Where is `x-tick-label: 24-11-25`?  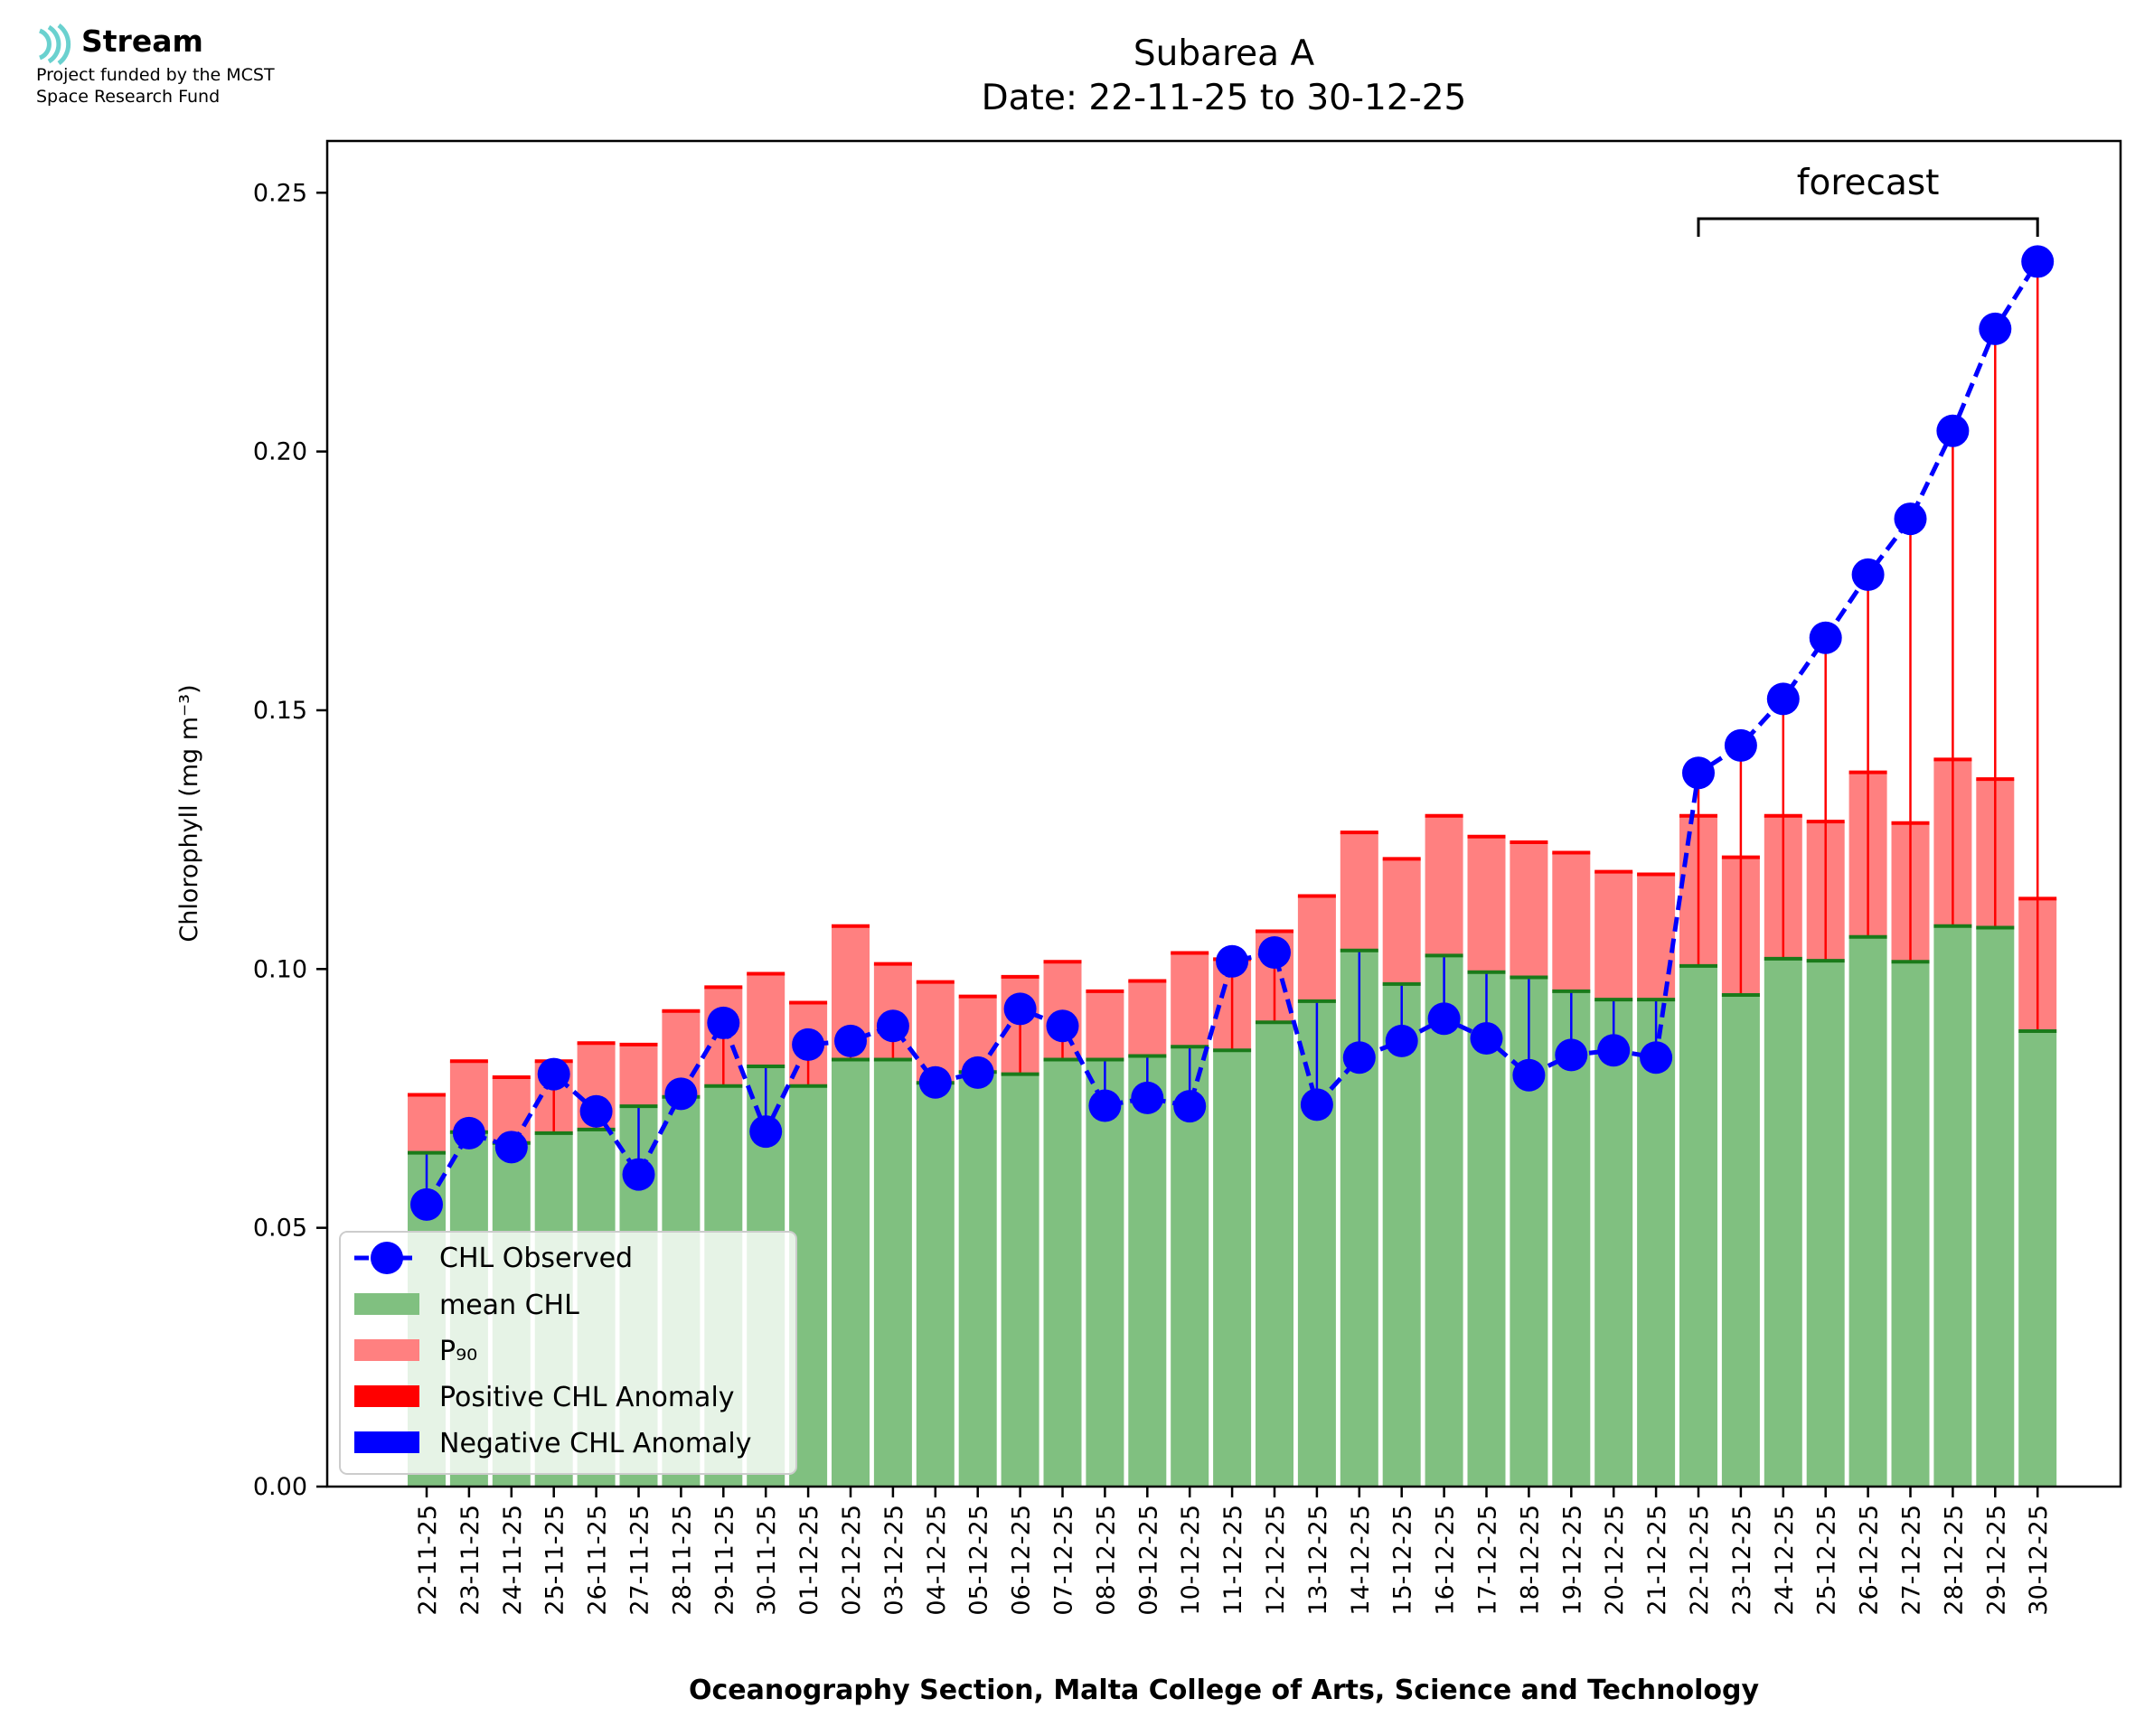
x-tick-label: 24-11-25 is located at coordinates (513, 1560).